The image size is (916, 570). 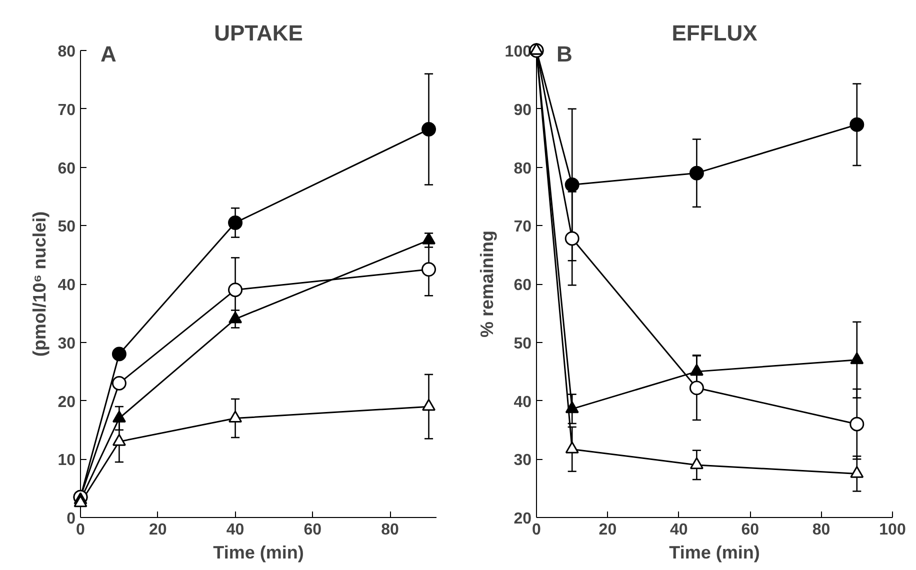 What do you see at coordinates (564, 54) in the screenshot?
I see `annotation: B` at bounding box center [564, 54].